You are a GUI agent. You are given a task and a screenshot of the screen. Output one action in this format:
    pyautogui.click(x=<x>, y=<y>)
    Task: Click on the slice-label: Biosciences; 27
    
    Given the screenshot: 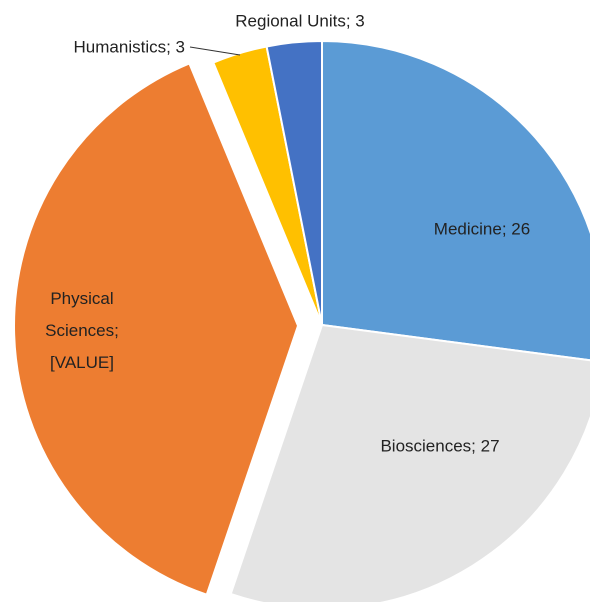 What is the action you would take?
    pyautogui.click(x=439, y=445)
    